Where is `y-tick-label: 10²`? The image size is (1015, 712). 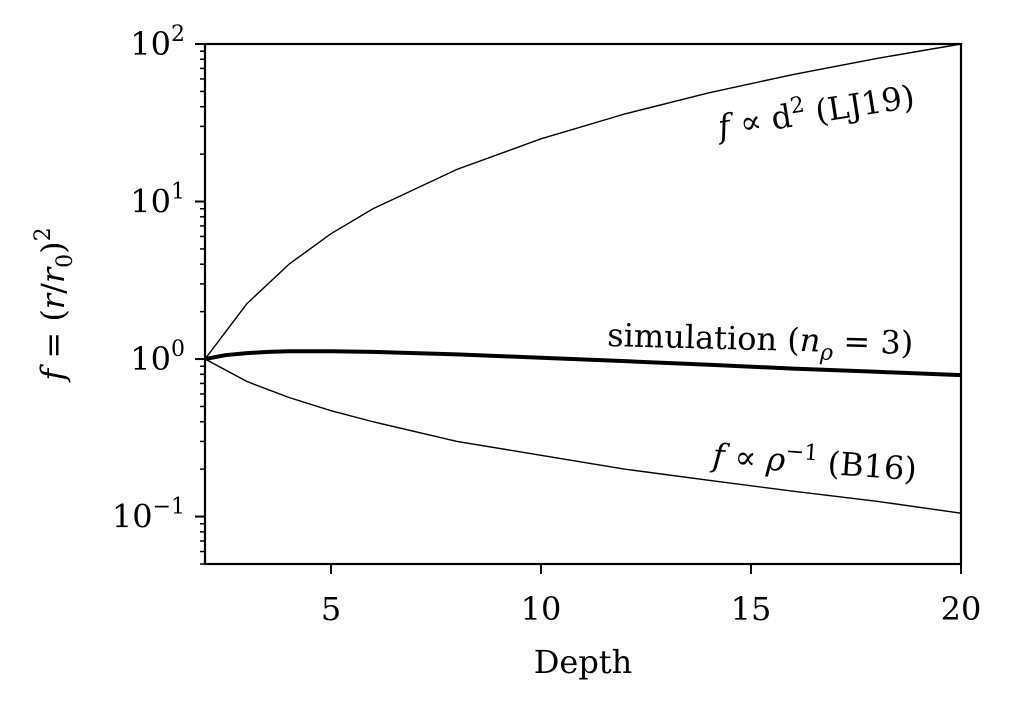 y-tick-label: 10² is located at coordinates (157, 42).